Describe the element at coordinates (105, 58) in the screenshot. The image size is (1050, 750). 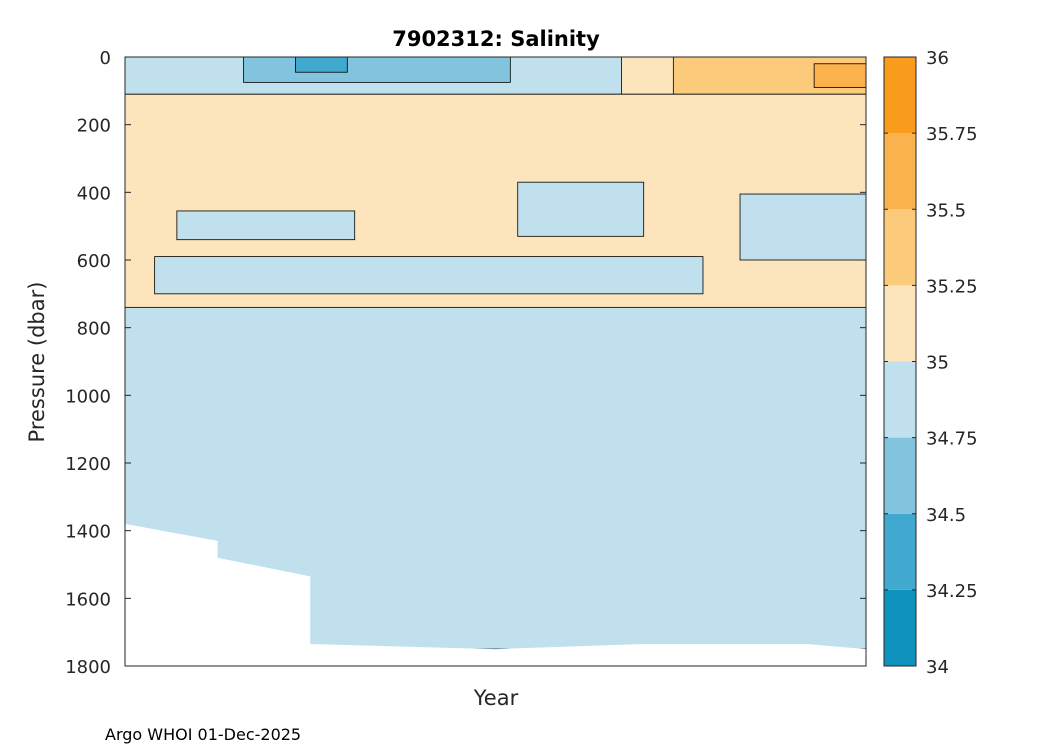
I see `y-tick-label: 0` at that location.